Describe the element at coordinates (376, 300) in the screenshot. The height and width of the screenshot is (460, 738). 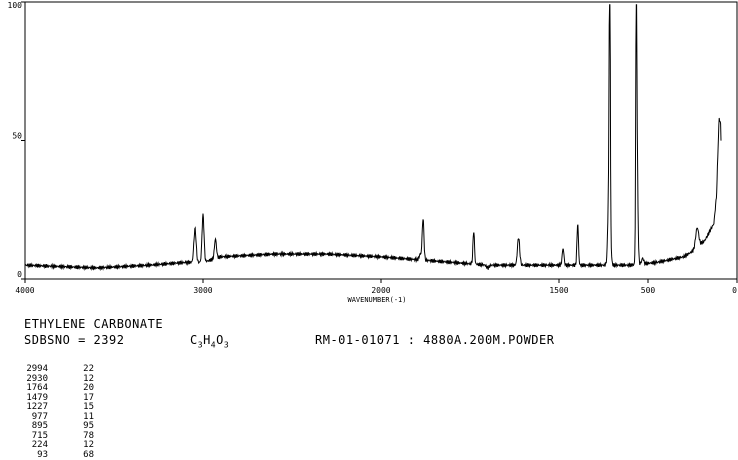
I see `x-axis-title: WAVENUMBER(-1)` at that location.